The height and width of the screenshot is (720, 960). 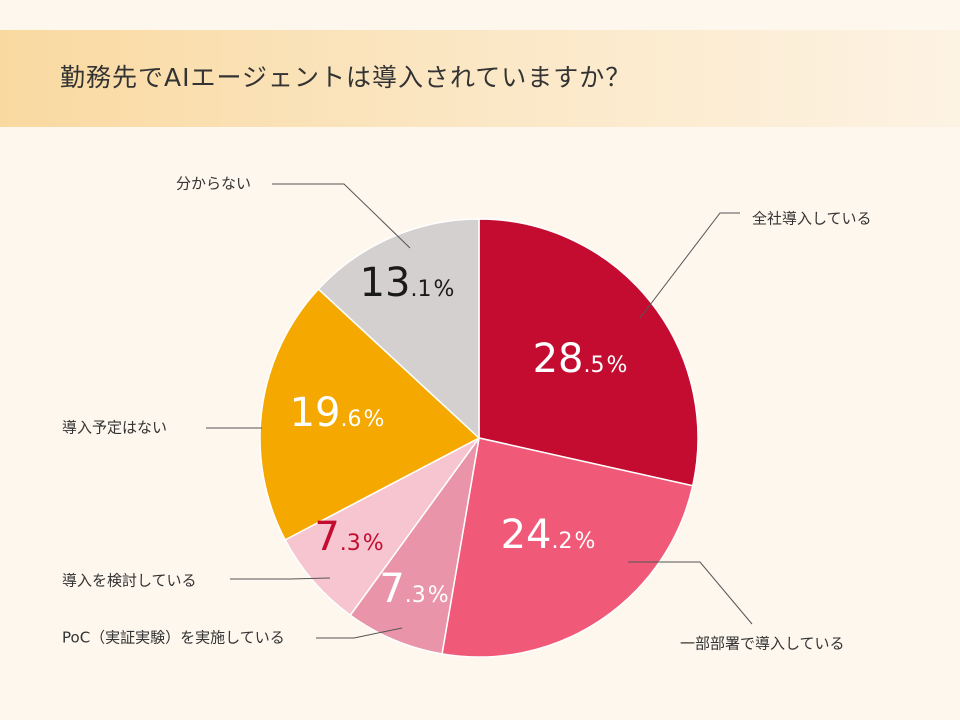 I want to click on slice-category-label: PoC（実証実験）を実施している, so click(x=173, y=638).